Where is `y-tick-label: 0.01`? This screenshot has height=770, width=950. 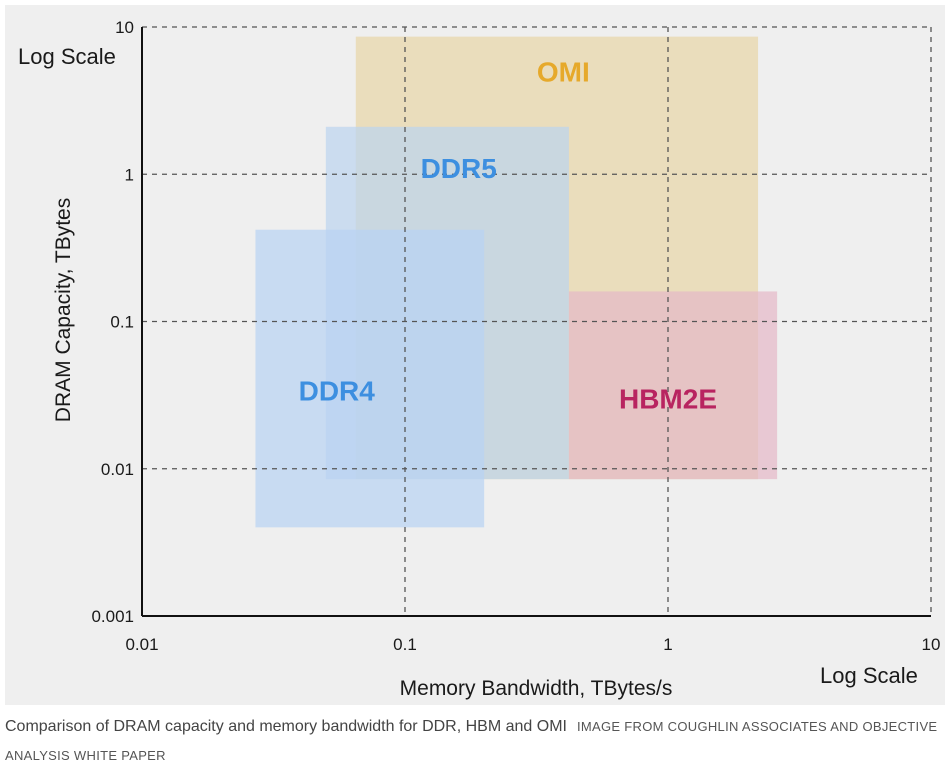
y-tick-label: 0.01 is located at coordinates (117, 469).